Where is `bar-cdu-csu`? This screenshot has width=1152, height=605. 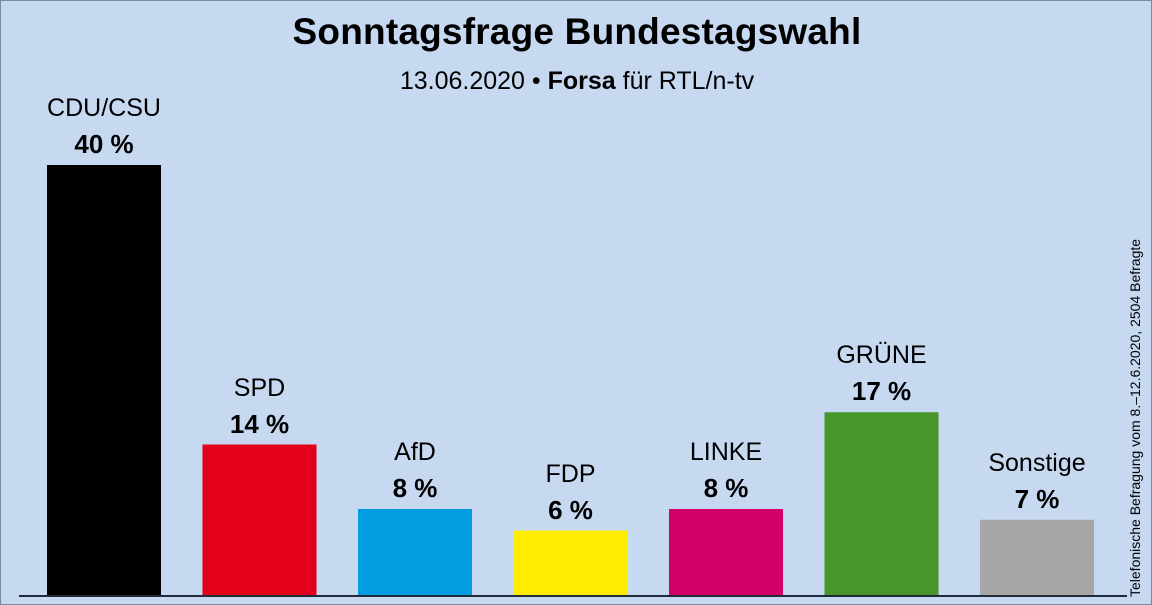
bar-cdu-csu is located at coordinates (104, 380).